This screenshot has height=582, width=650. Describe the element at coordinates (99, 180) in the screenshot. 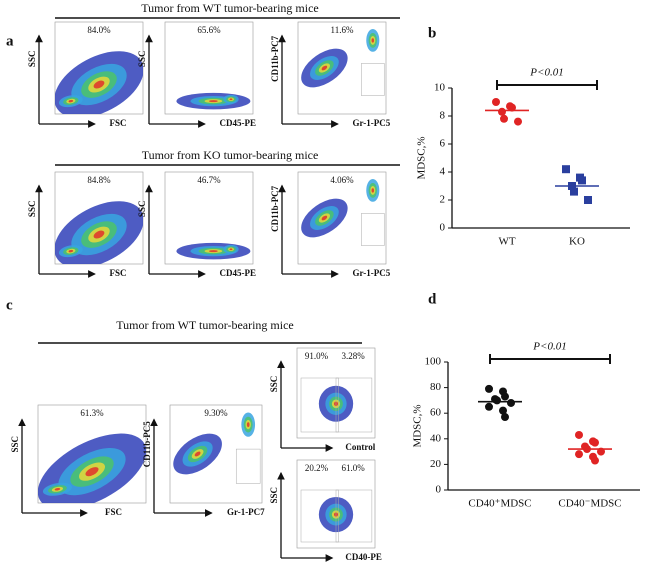

I see `gate-percent: 84.8%` at that location.